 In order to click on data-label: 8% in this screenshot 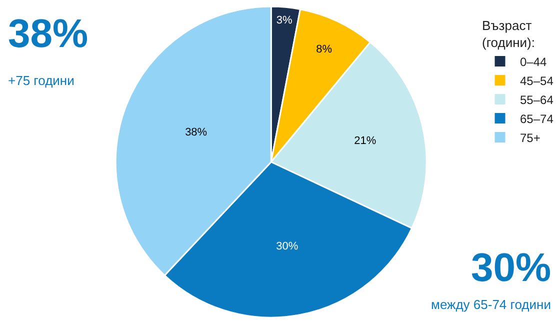, I will do `click(324, 49)`.